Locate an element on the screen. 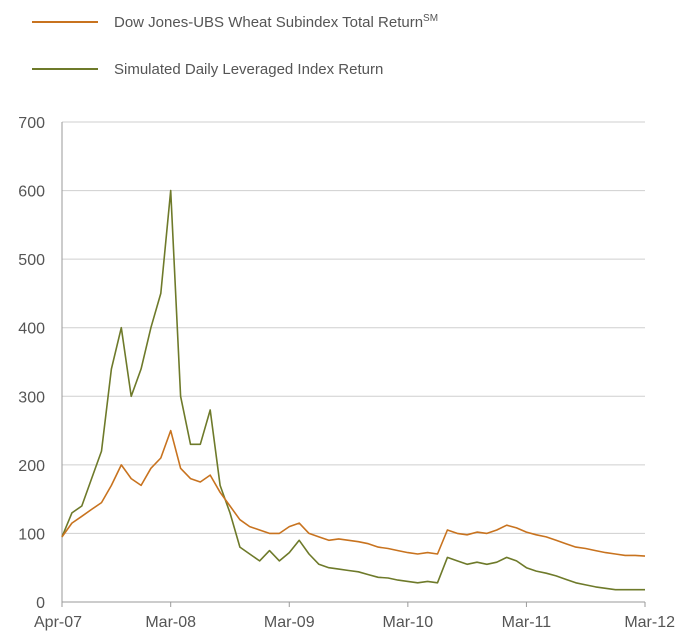  y-tick-label: 600 is located at coordinates (31, 192).